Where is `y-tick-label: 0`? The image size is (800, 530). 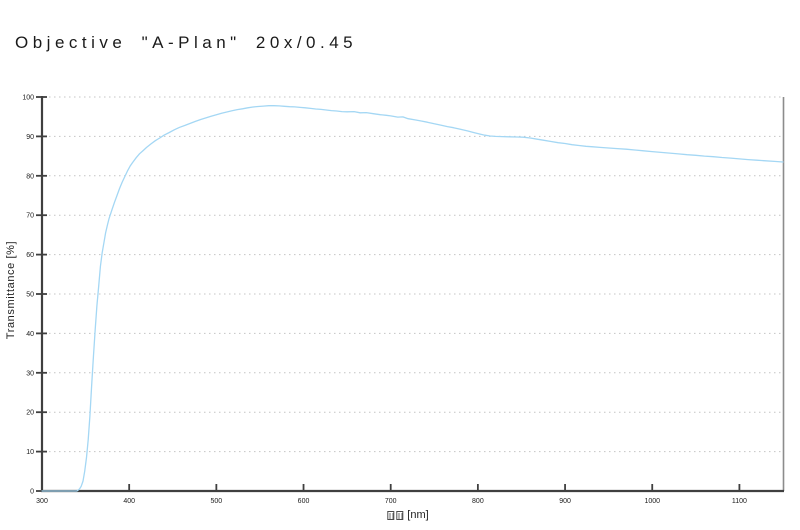
y-tick-label: 0 is located at coordinates (32, 492).